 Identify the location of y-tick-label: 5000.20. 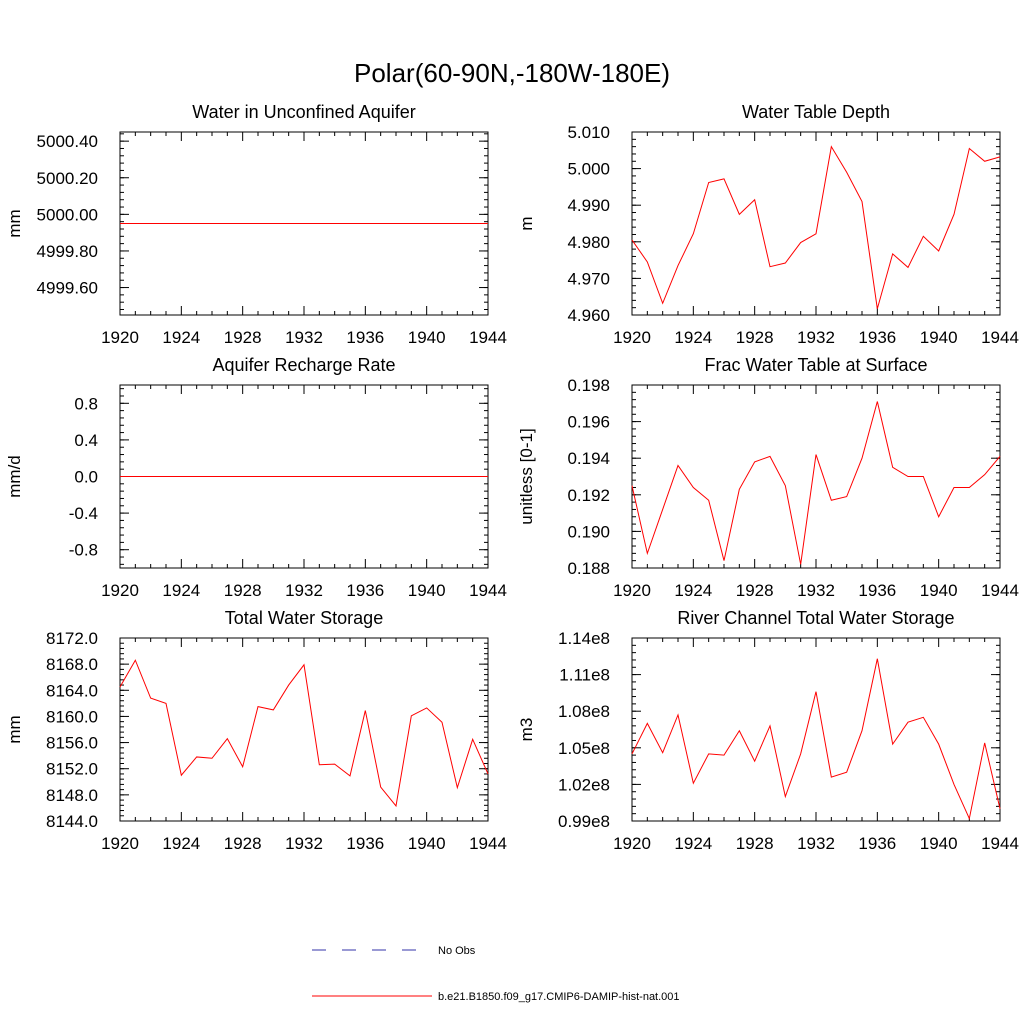
(67, 178).